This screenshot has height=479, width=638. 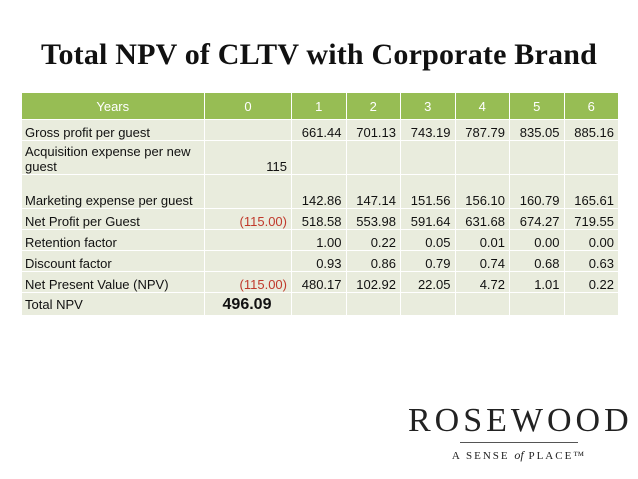 I want to click on table-cell: 165.61, so click(x=591, y=191).